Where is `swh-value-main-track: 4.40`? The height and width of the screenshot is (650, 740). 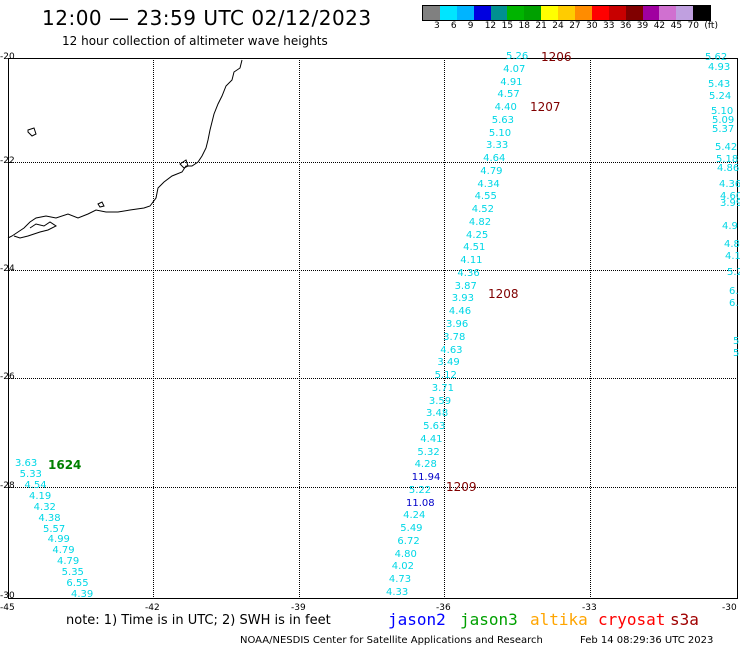 swh-value-main-track: 4.40 is located at coordinates (505, 108).